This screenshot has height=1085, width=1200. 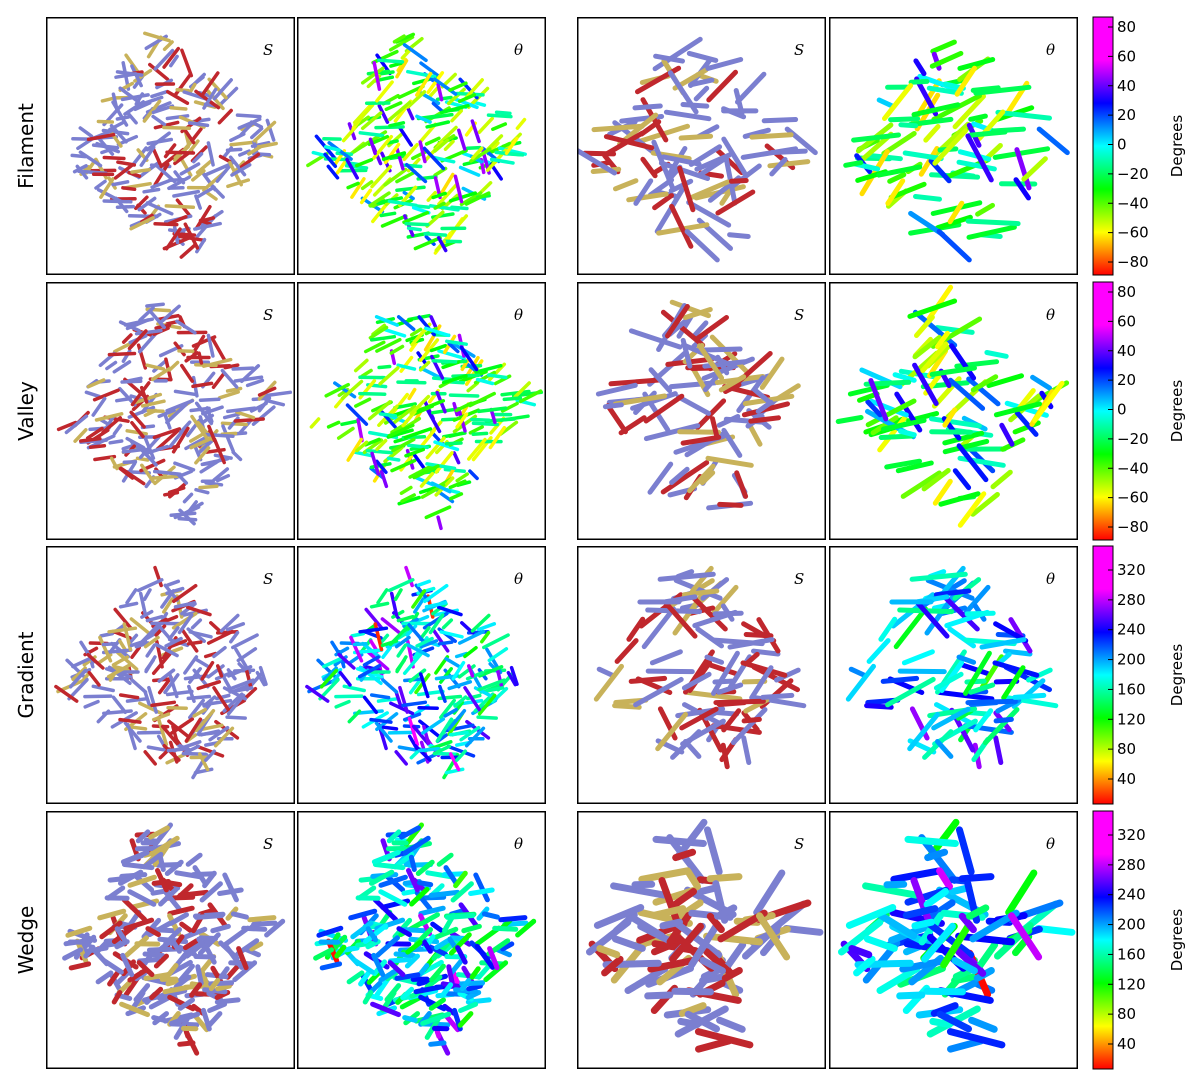 What do you see at coordinates (953, 411) in the screenshot?
I see `panel: θ` at bounding box center [953, 411].